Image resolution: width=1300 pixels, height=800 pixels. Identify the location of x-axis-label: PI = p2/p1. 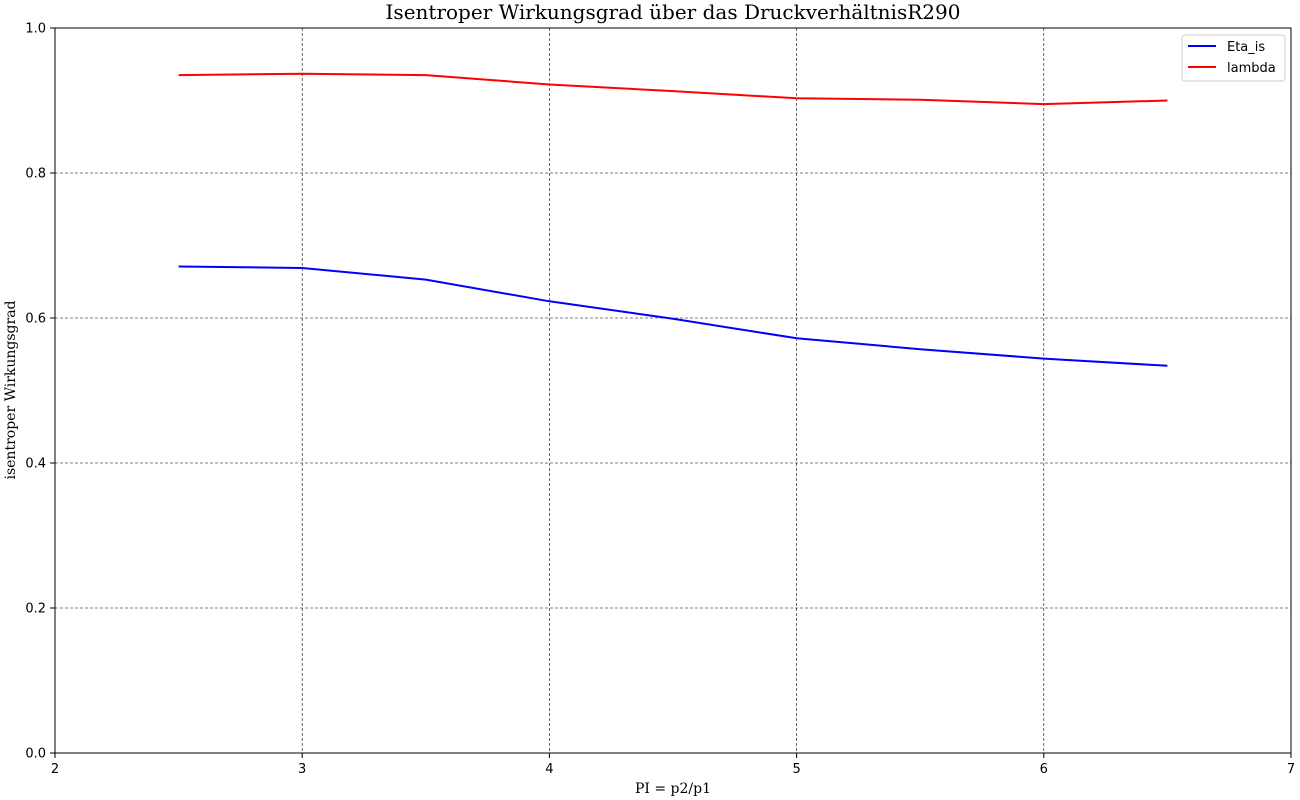
(673, 789).